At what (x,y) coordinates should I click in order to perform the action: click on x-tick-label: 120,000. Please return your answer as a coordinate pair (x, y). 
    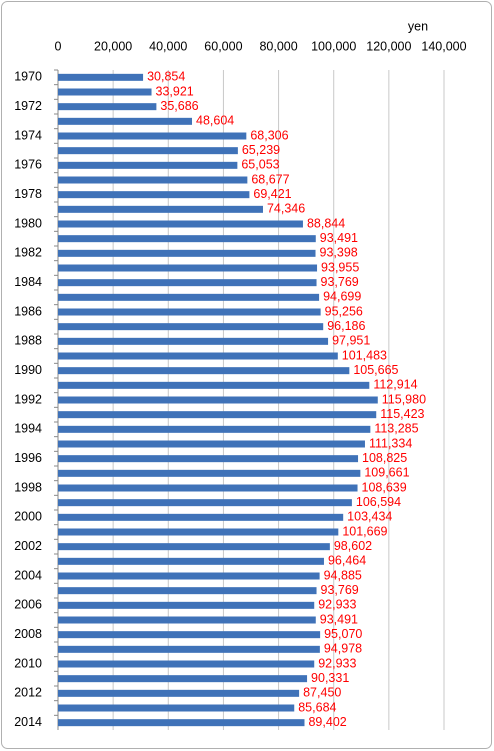
    Looking at the image, I should click on (388, 46).